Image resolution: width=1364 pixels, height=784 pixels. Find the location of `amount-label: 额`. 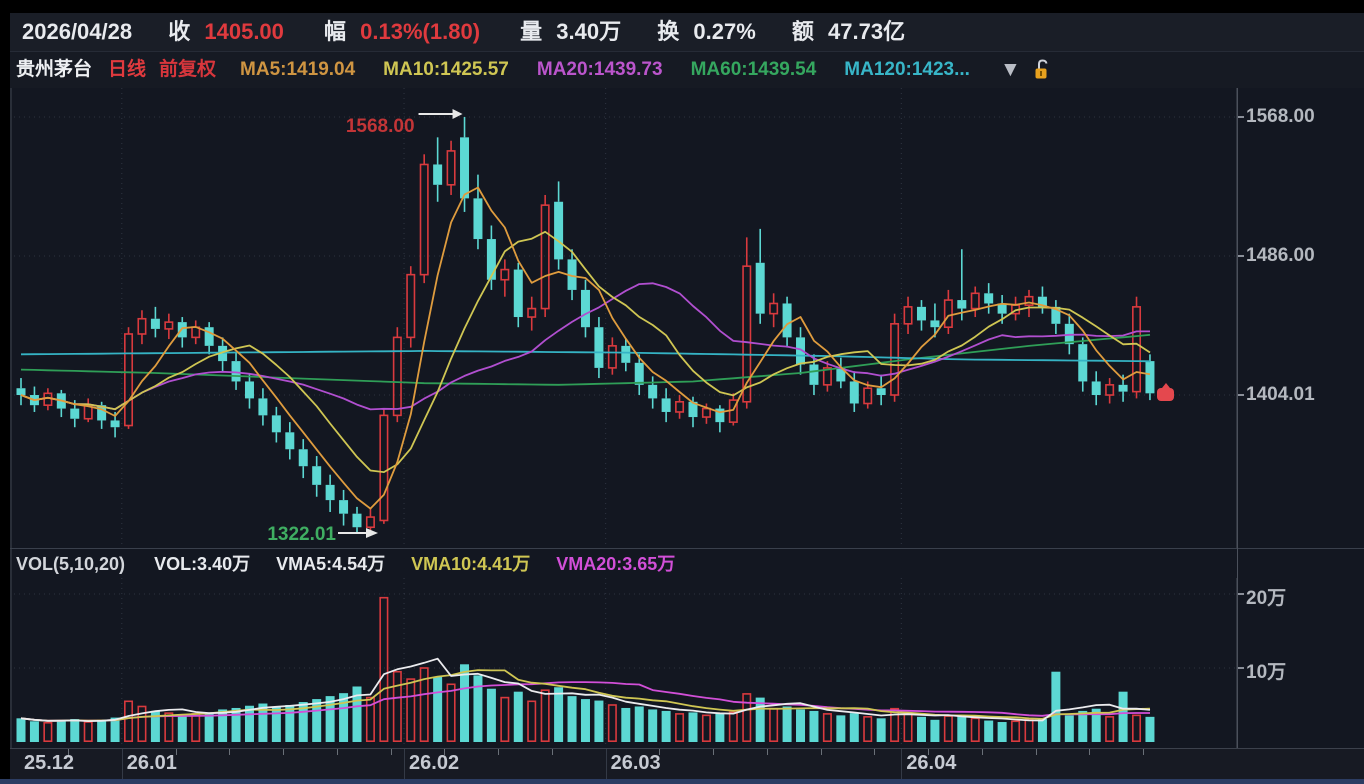

amount-label: 额 is located at coordinates (802, 31).